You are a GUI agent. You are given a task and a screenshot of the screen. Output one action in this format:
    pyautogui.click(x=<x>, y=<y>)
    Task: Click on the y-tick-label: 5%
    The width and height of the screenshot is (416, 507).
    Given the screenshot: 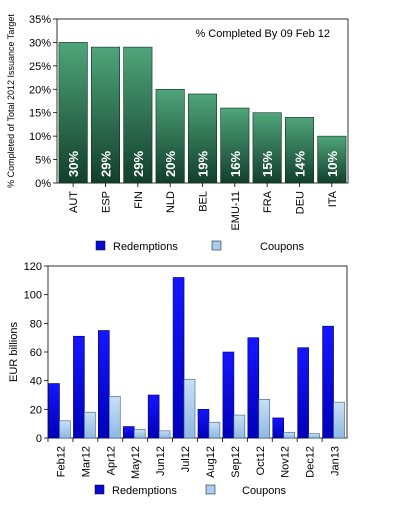 What is the action you would take?
    pyautogui.click(x=43, y=161)
    